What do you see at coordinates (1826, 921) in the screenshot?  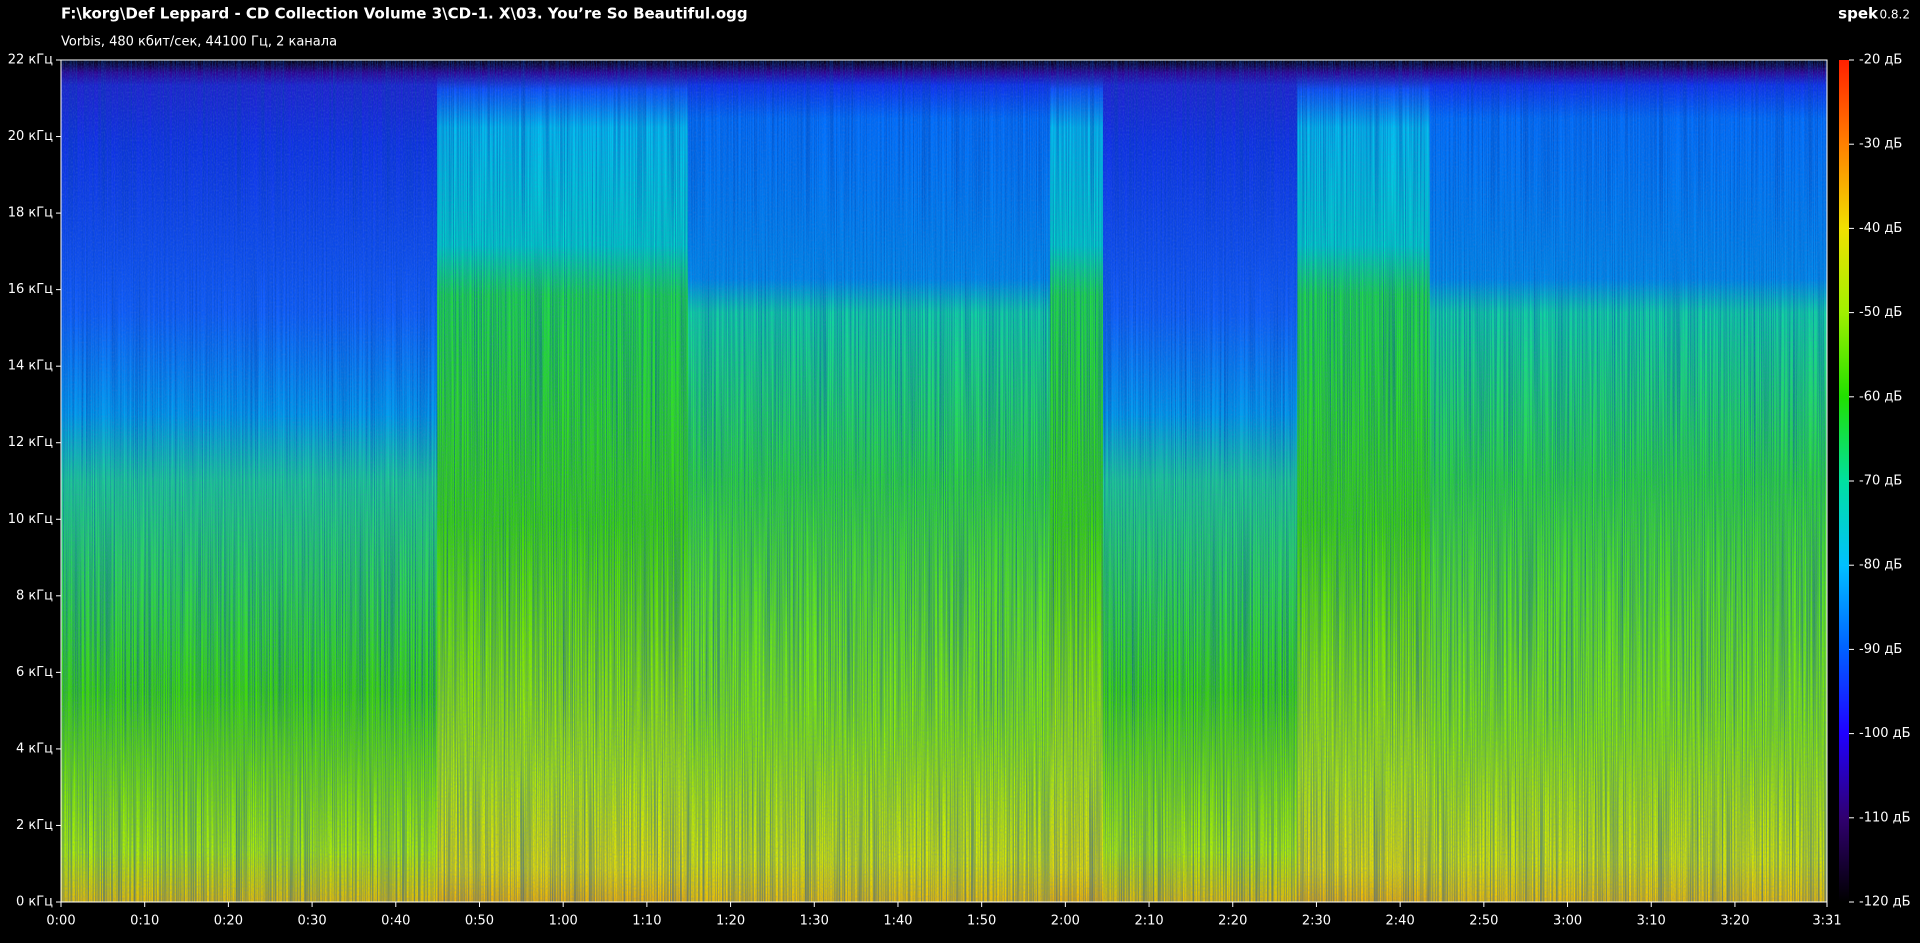 I see `x-tick-label: 3:31` at bounding box center [1826, 921].